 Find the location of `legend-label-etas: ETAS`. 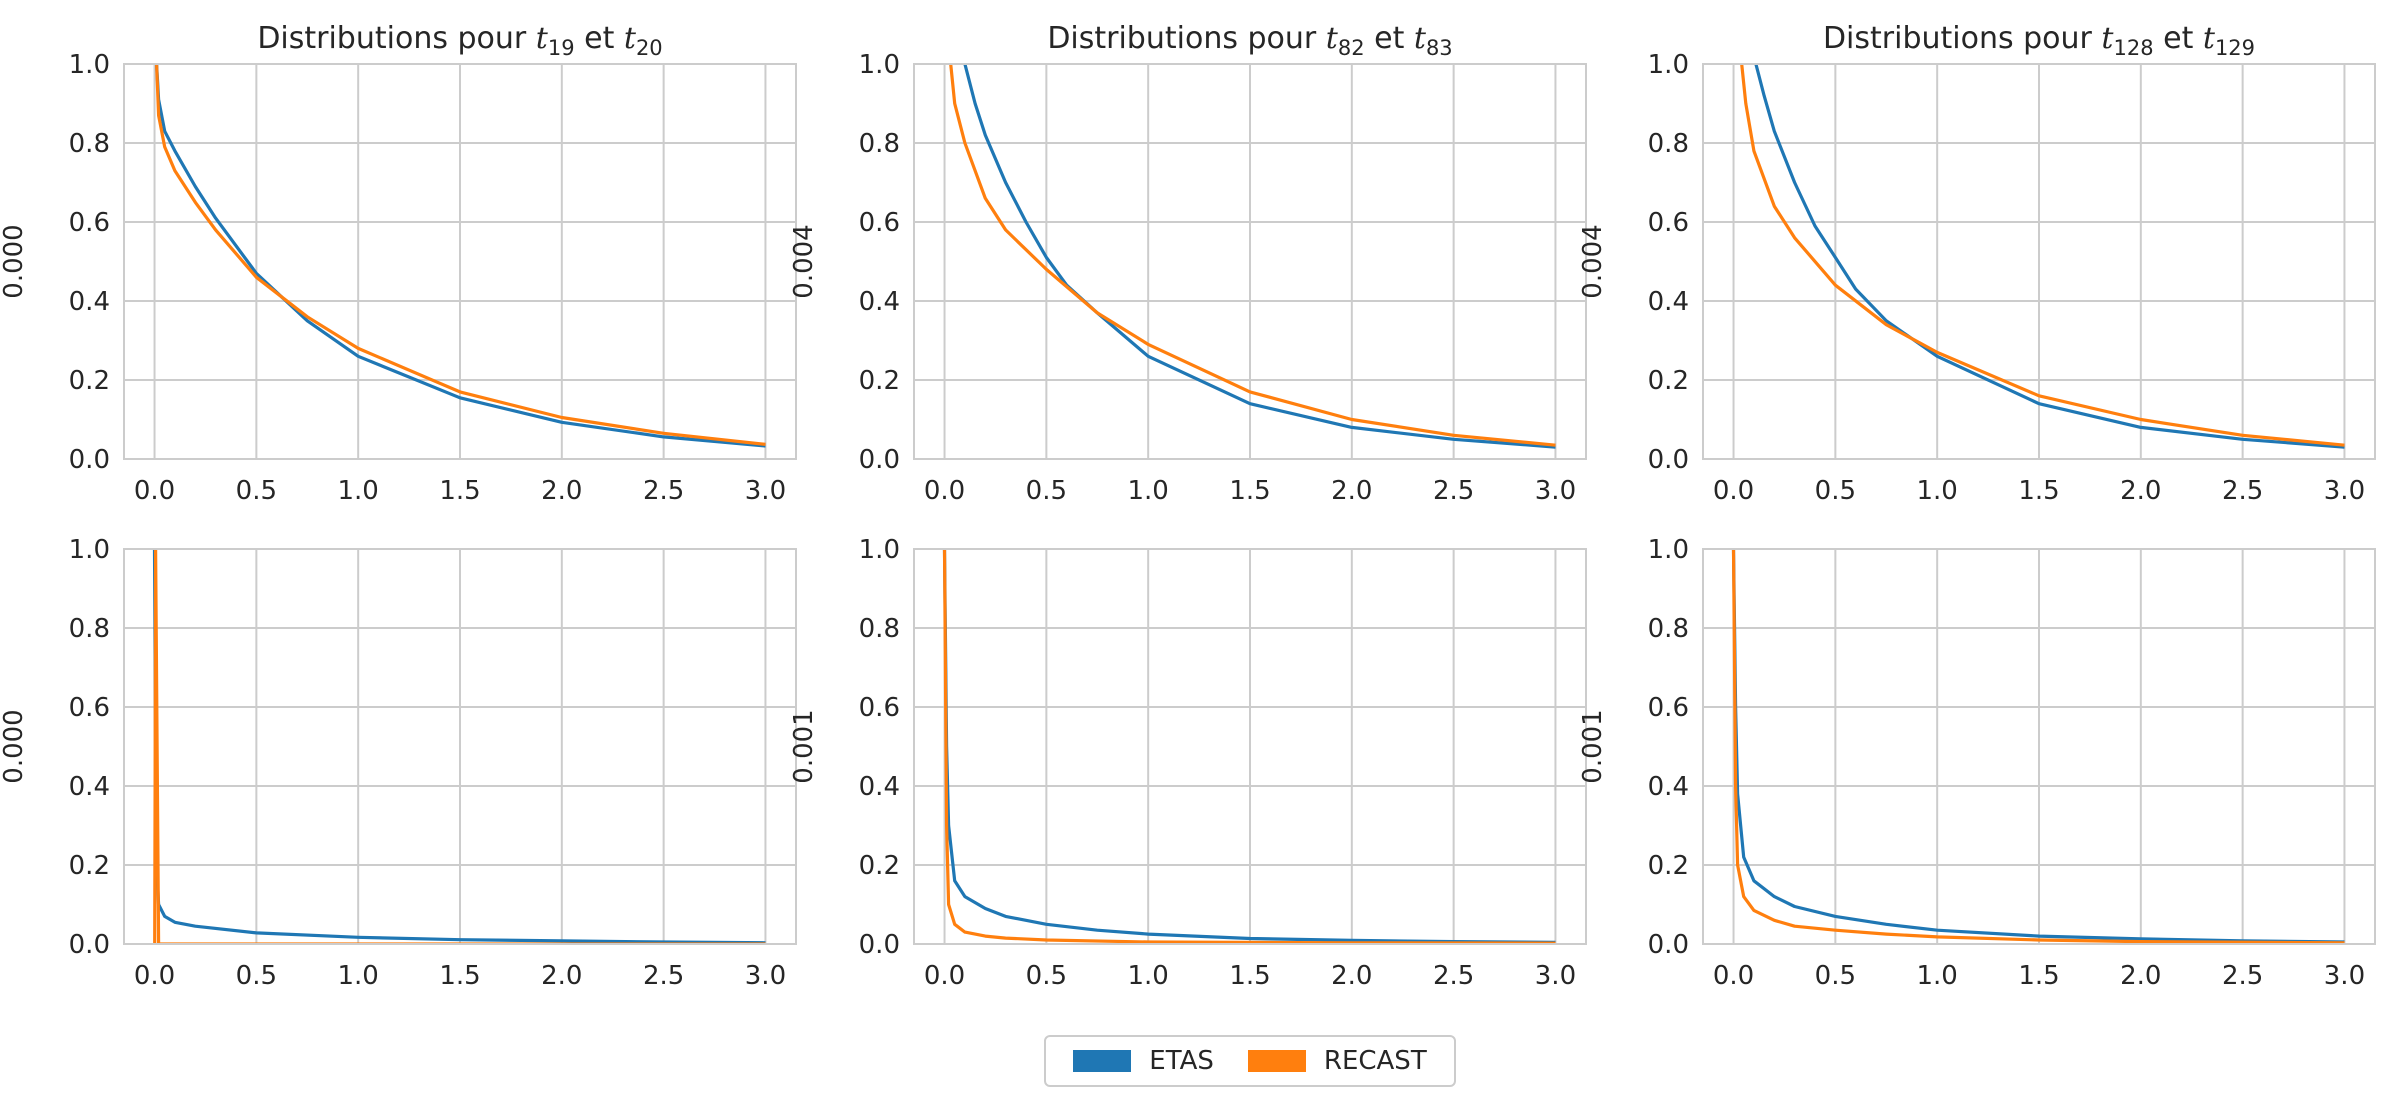

legend-label-etas: ETAS is located at coordinates (1181, 1061).